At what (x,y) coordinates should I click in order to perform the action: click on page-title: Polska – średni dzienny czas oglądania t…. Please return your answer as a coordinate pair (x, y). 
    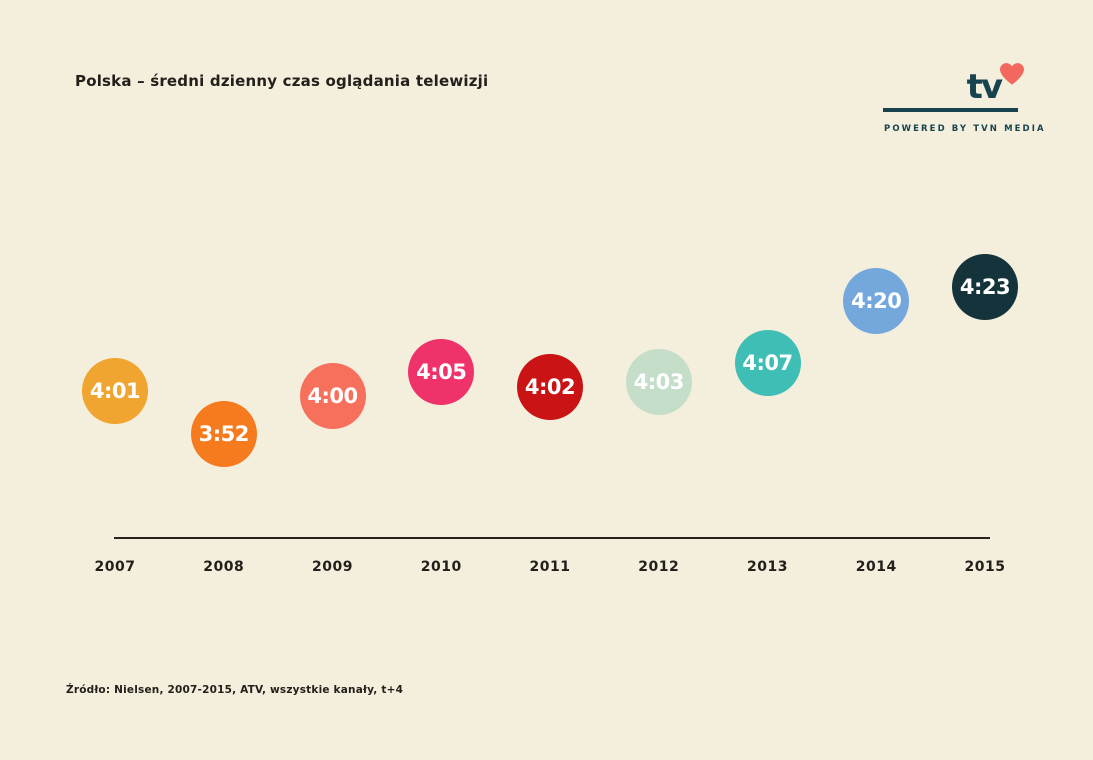
    Looking at the image, I should click on (282, 81).